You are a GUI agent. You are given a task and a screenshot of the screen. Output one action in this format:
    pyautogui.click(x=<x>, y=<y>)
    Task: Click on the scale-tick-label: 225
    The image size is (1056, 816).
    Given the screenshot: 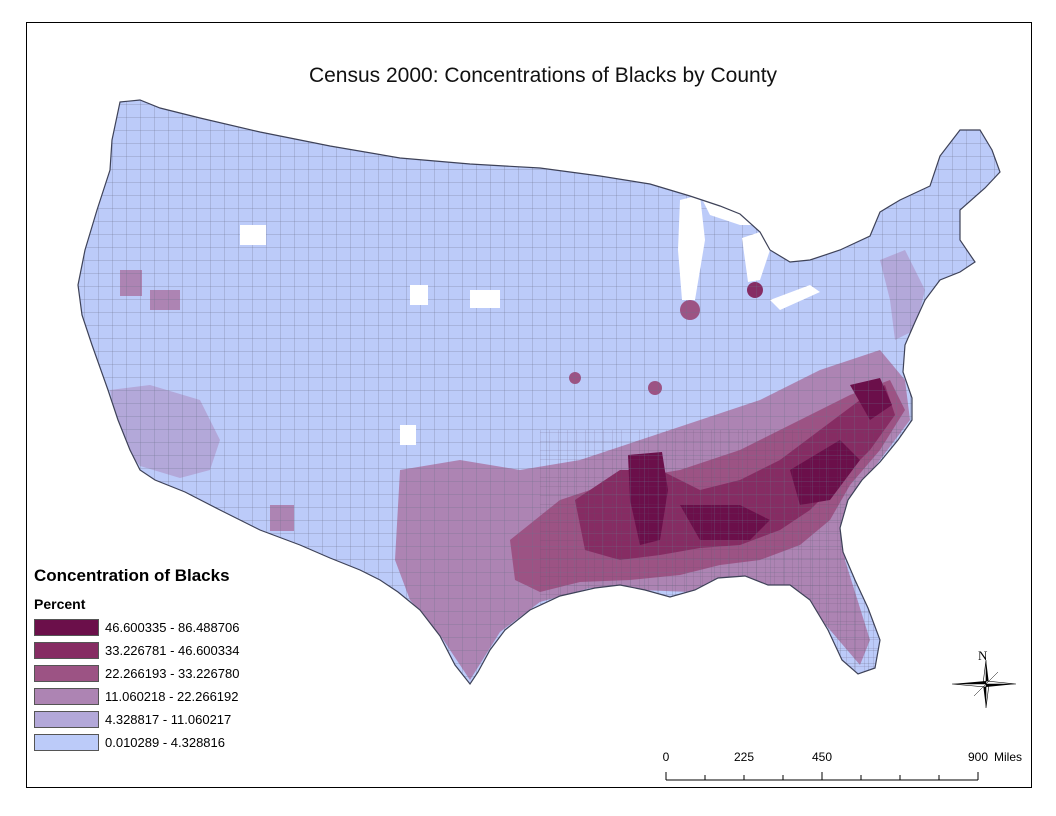 What is the action you would take?
    pyautogui.click(x=744, y=757)
    